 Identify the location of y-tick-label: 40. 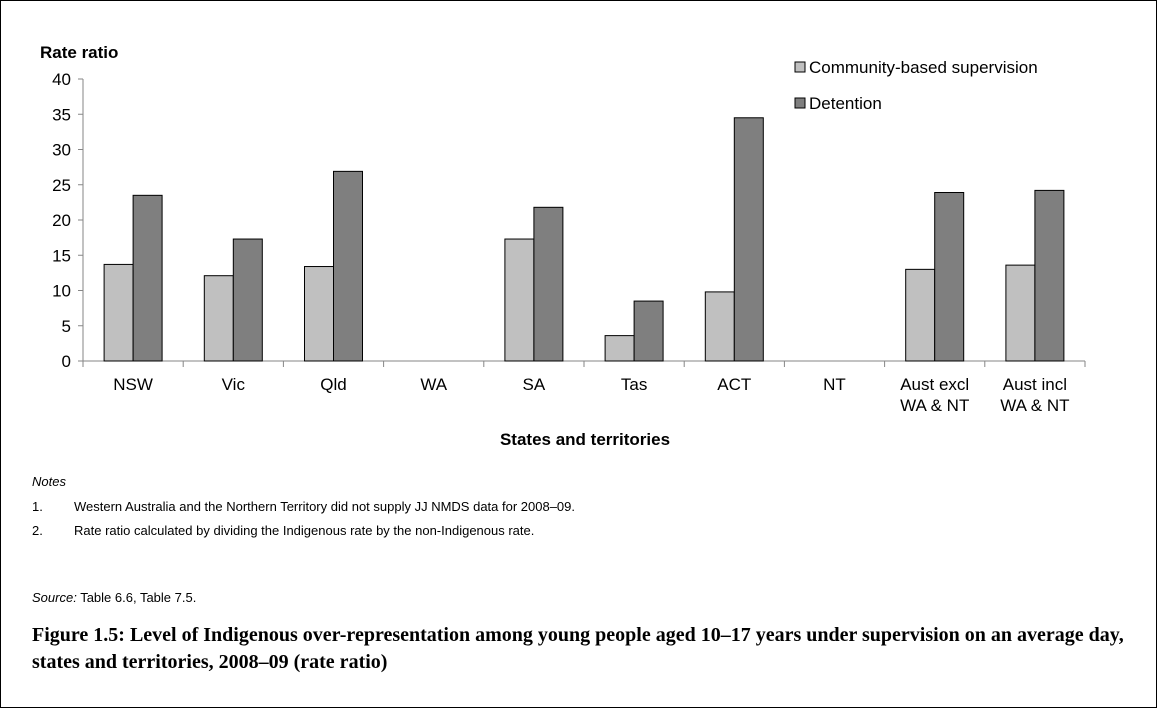
(61, 79).